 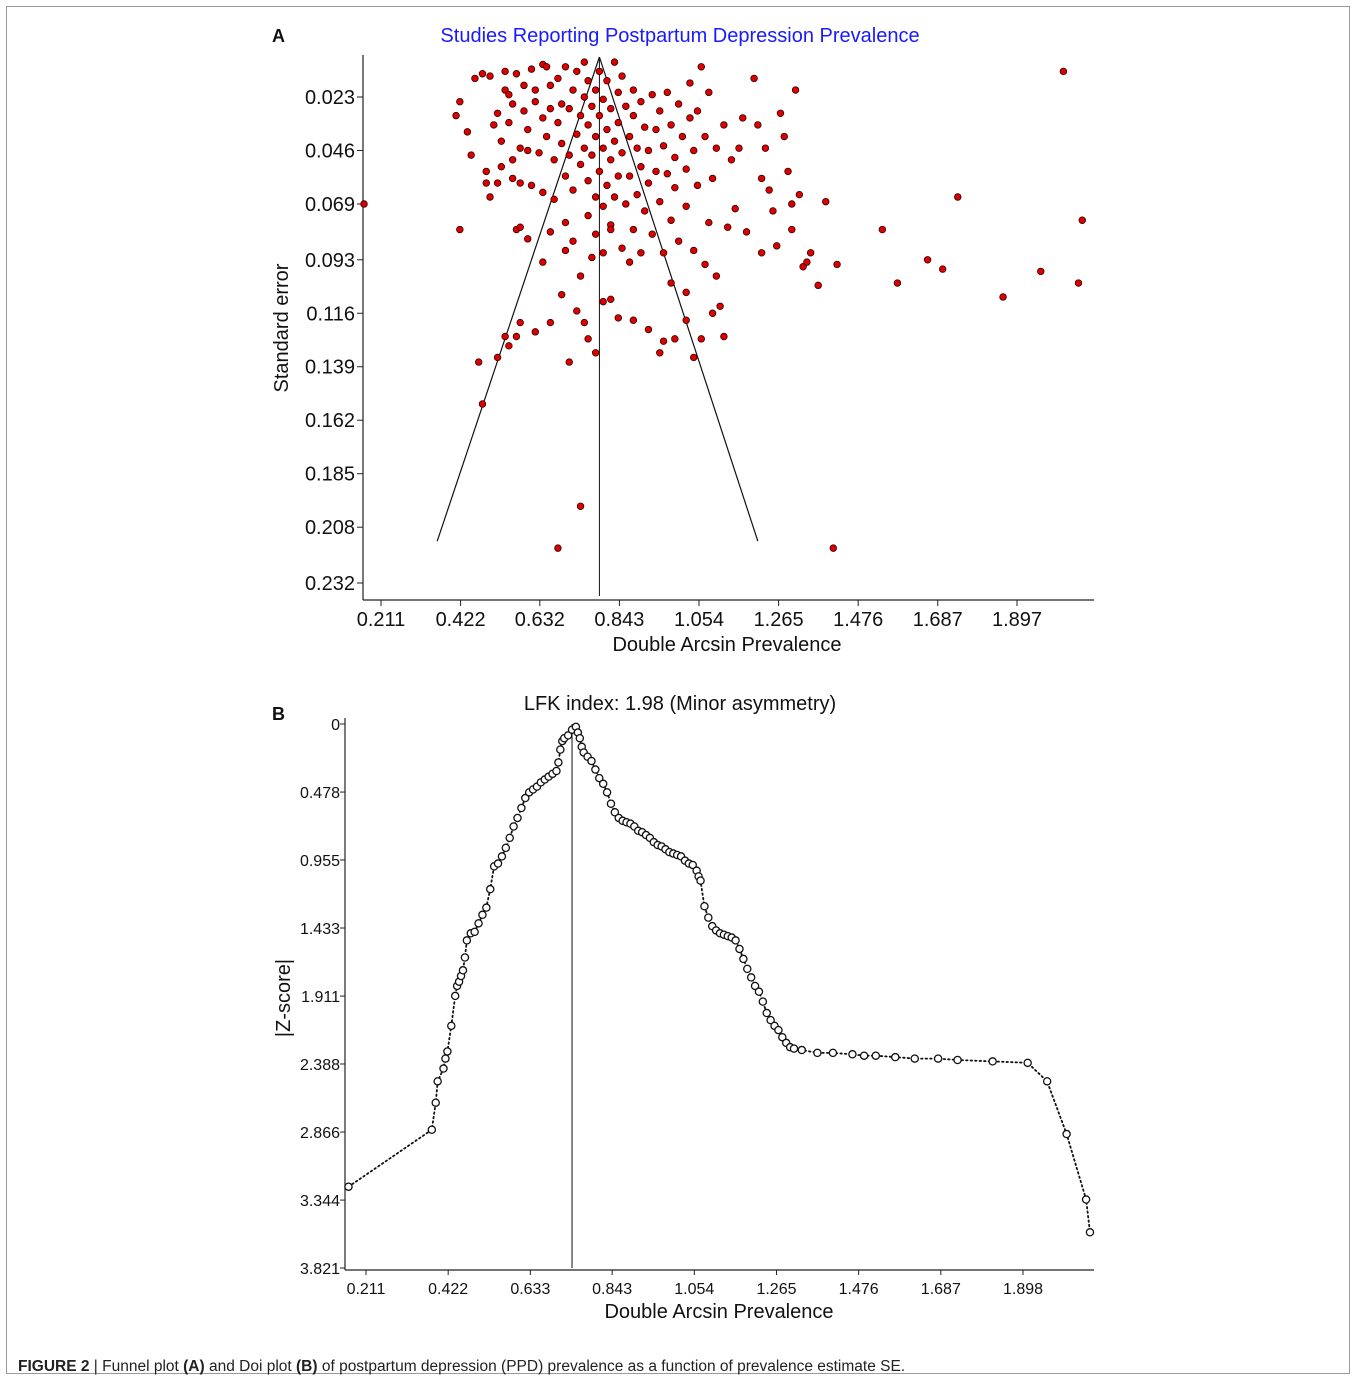 What do you see at coordinates (699, 620) in the screenshot?
I see `panel-a-x-tick-label: 1.054` at bounding box center [699, 620].